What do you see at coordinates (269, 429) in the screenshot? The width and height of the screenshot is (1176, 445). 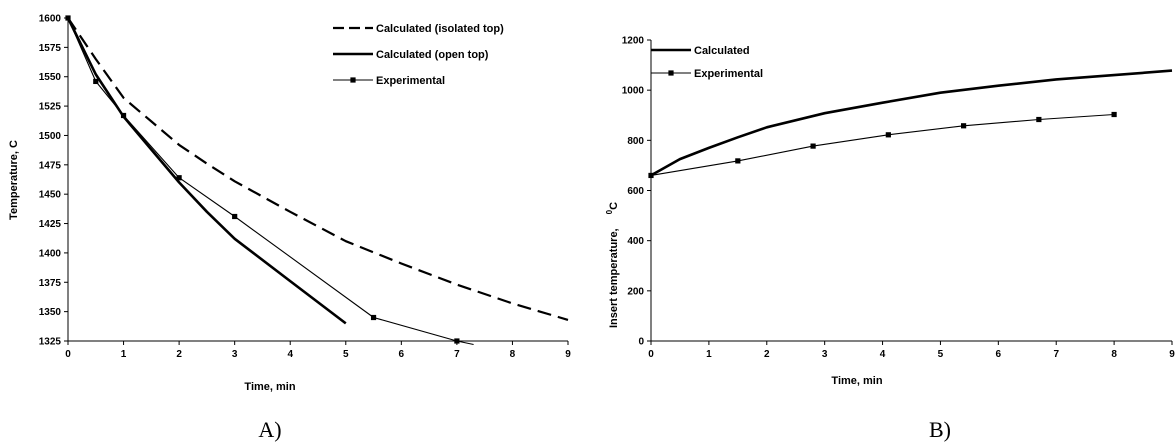 I see `chart-a-panel-label: A)` at bounding box center [269, 429].